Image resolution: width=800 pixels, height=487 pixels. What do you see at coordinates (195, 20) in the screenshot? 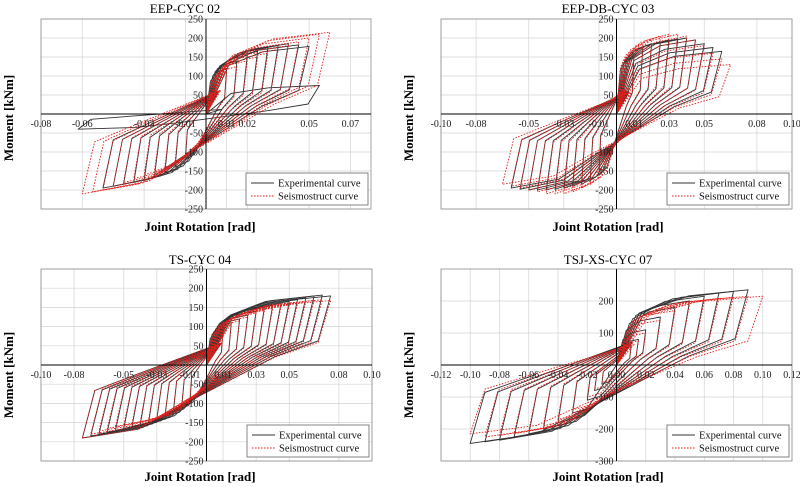
I see `y-tick-label: 250` at bounding box center [195, 20].